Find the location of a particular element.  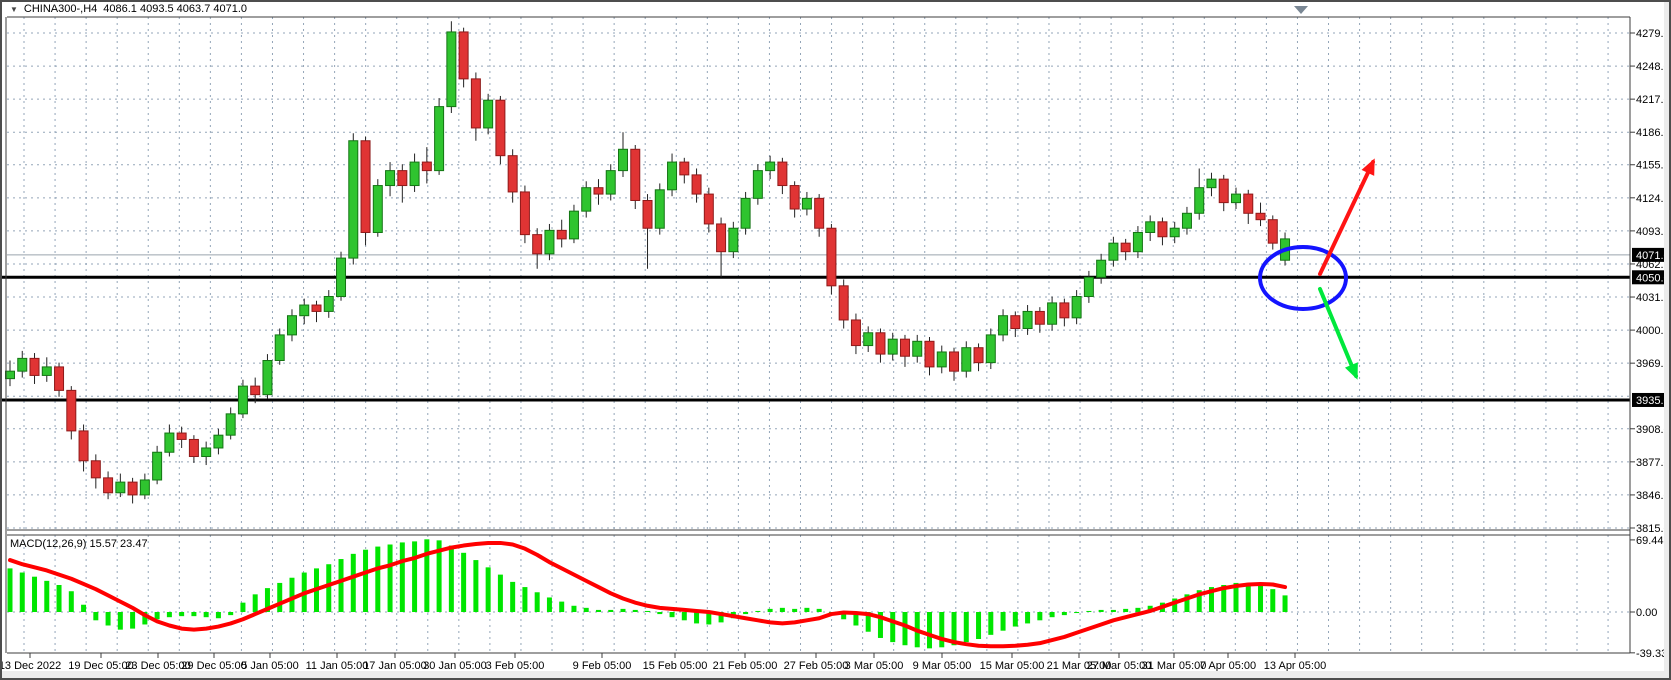

time-axis-label: 27 Feb 05:00 is located at coordinates (816, 666).